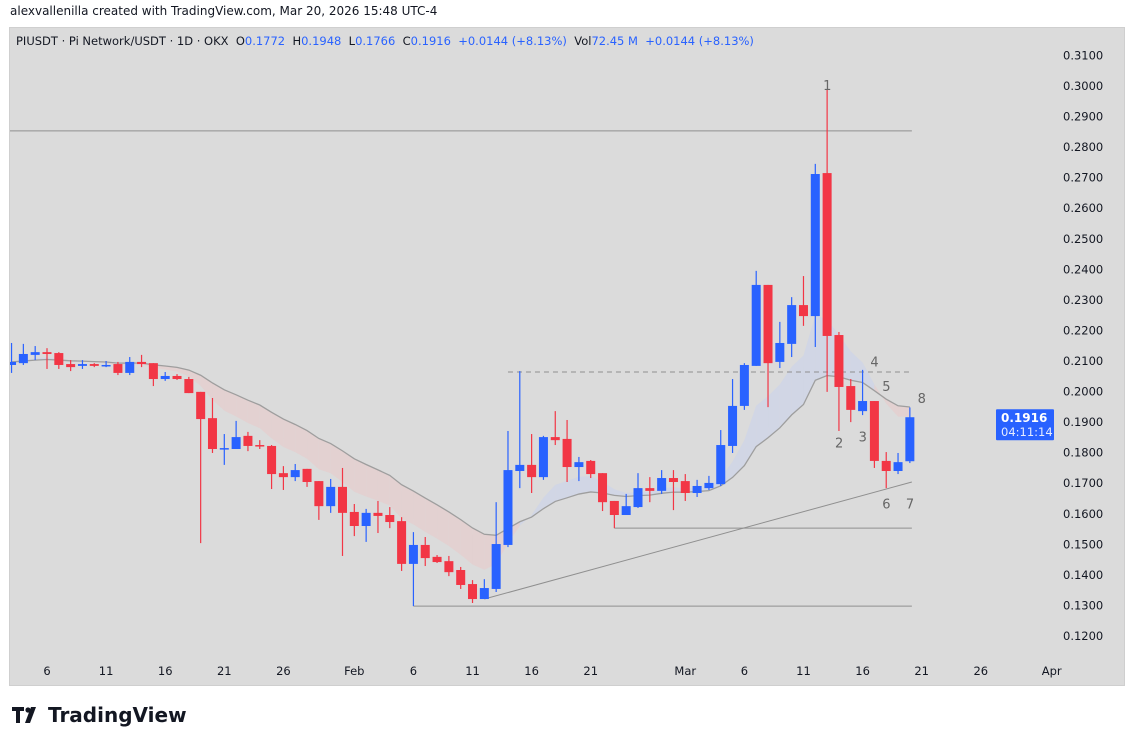  What do you see at coordinates (1083, 422) in the screenshot?
I see `y-tick-label: 0.1900` at bounding box center [1083, 422].